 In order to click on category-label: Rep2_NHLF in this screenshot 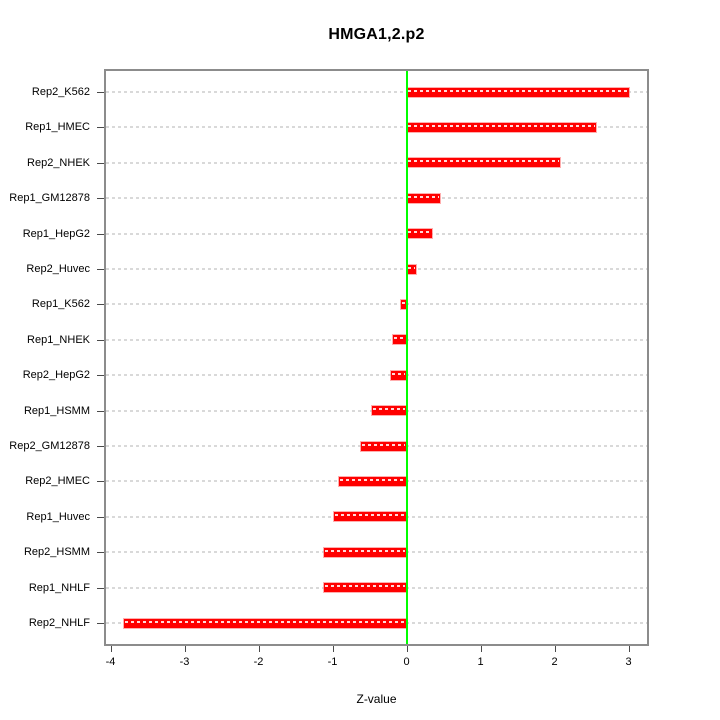, I will do `click(59, 623)`.